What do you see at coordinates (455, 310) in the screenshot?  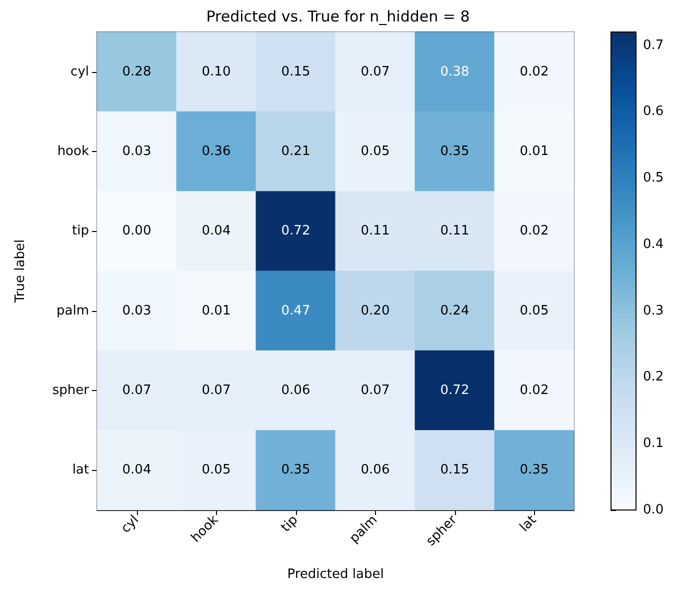 I see `data-label: 0.24` at bounding box center [455, 310].